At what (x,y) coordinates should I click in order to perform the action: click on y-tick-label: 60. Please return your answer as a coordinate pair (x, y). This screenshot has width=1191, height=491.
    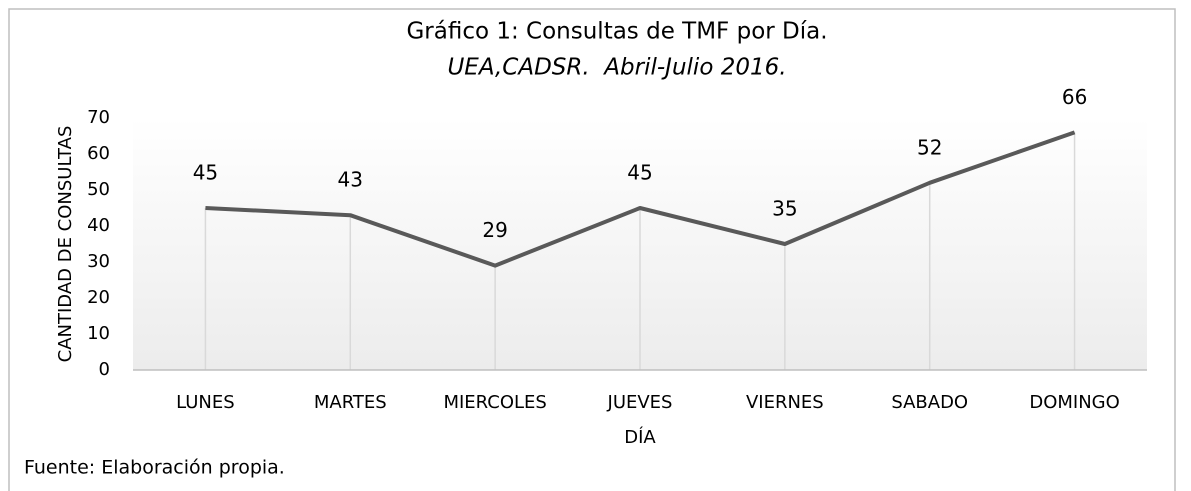
    Looking at the image, I should click on (98, 153).